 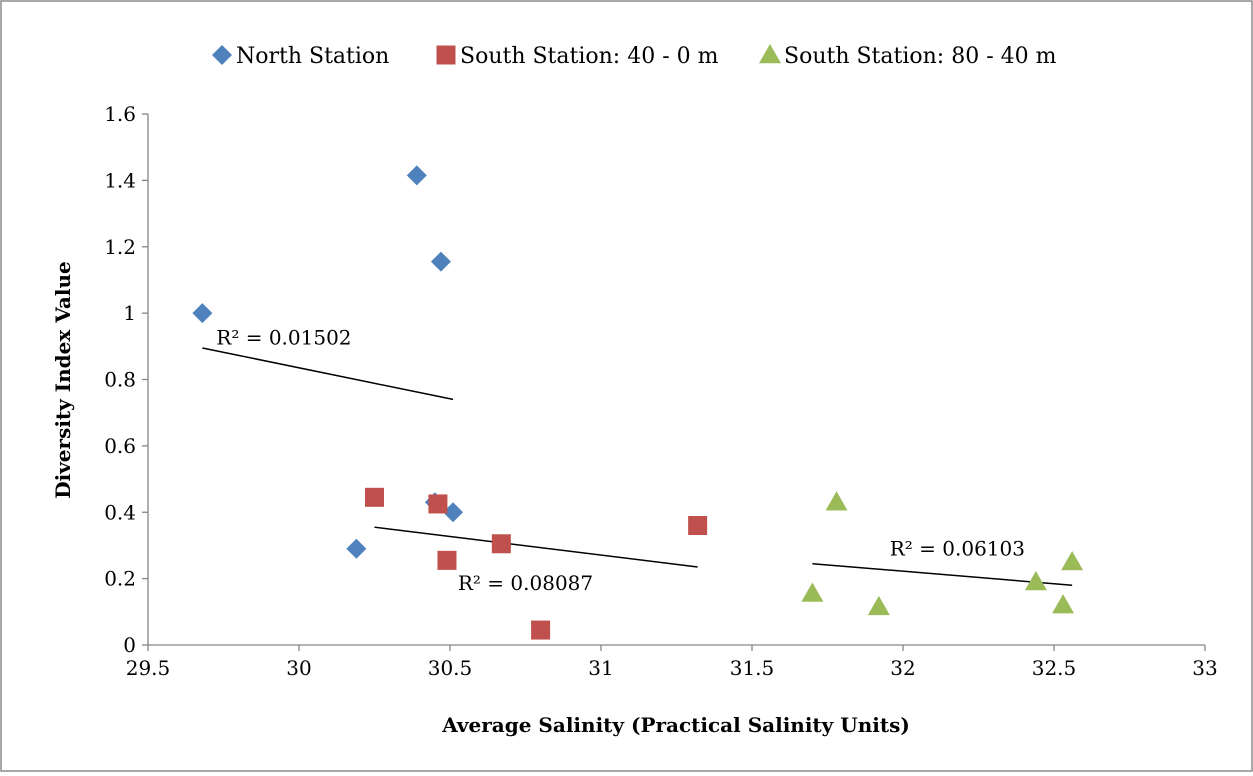 I want to click on r-squared-label: R² = 0.06103, so click(x=957, y=548).